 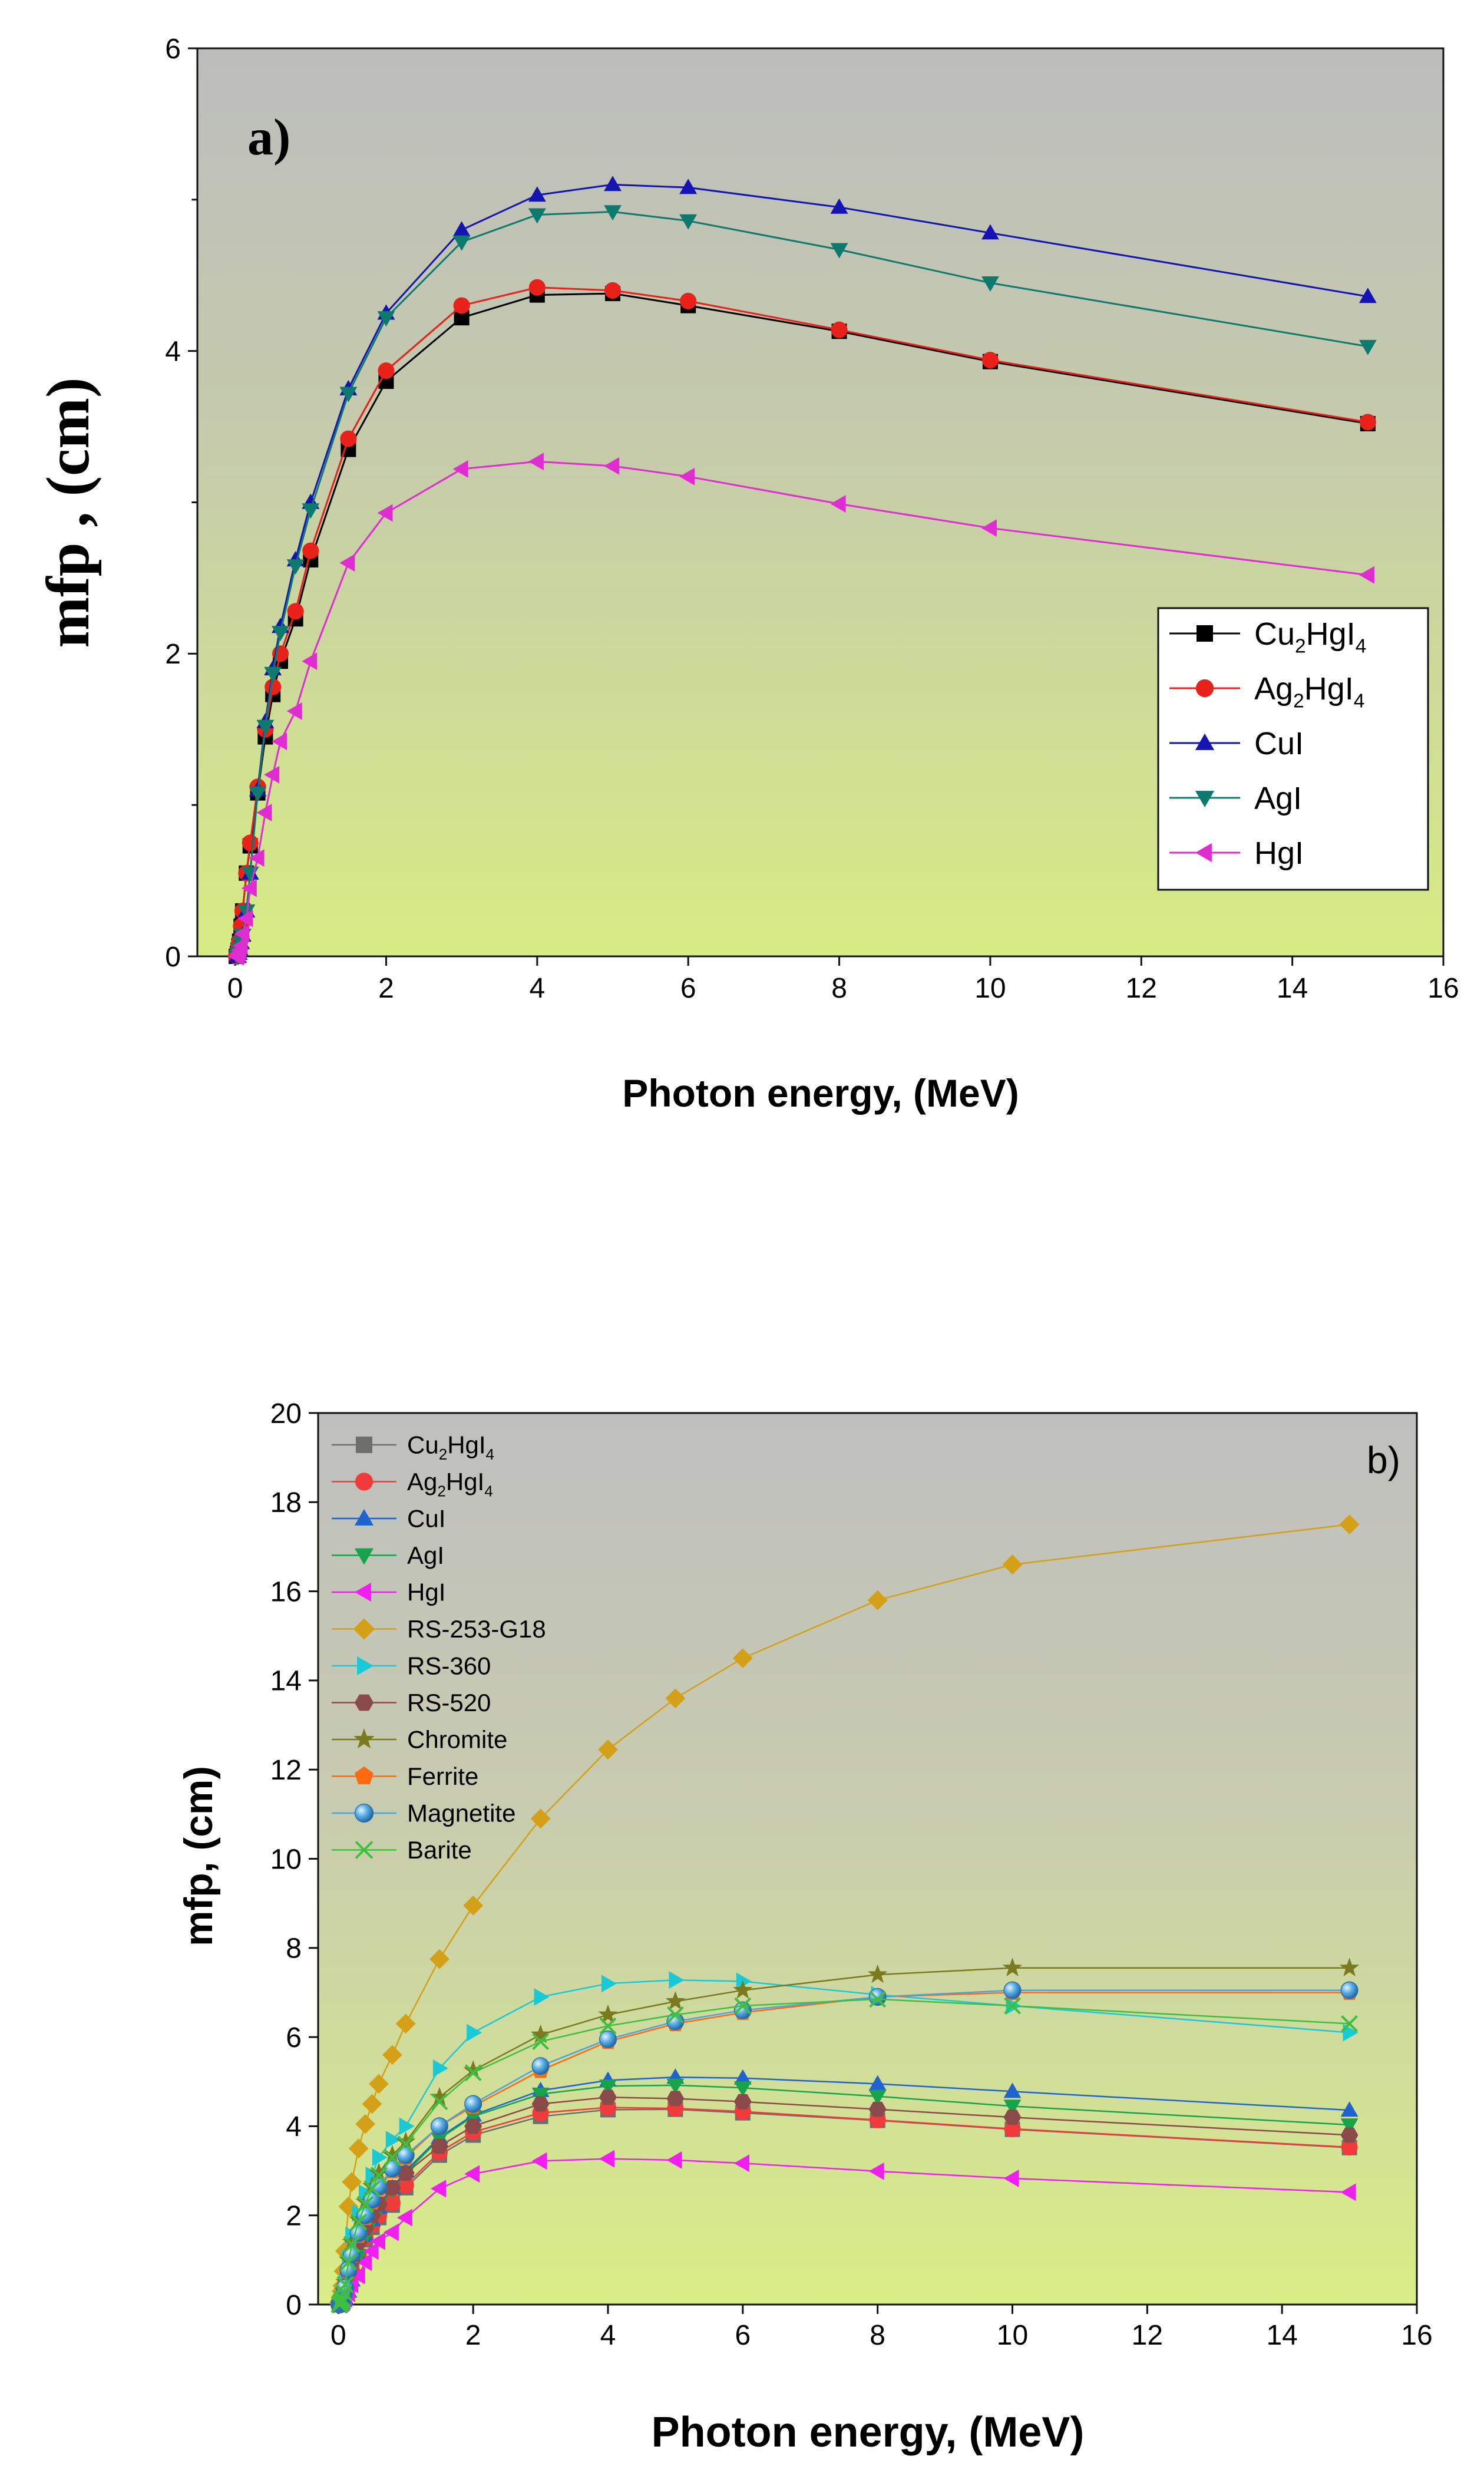 I want to click on panel-b-label: b), so click(x=1383, y=1460).